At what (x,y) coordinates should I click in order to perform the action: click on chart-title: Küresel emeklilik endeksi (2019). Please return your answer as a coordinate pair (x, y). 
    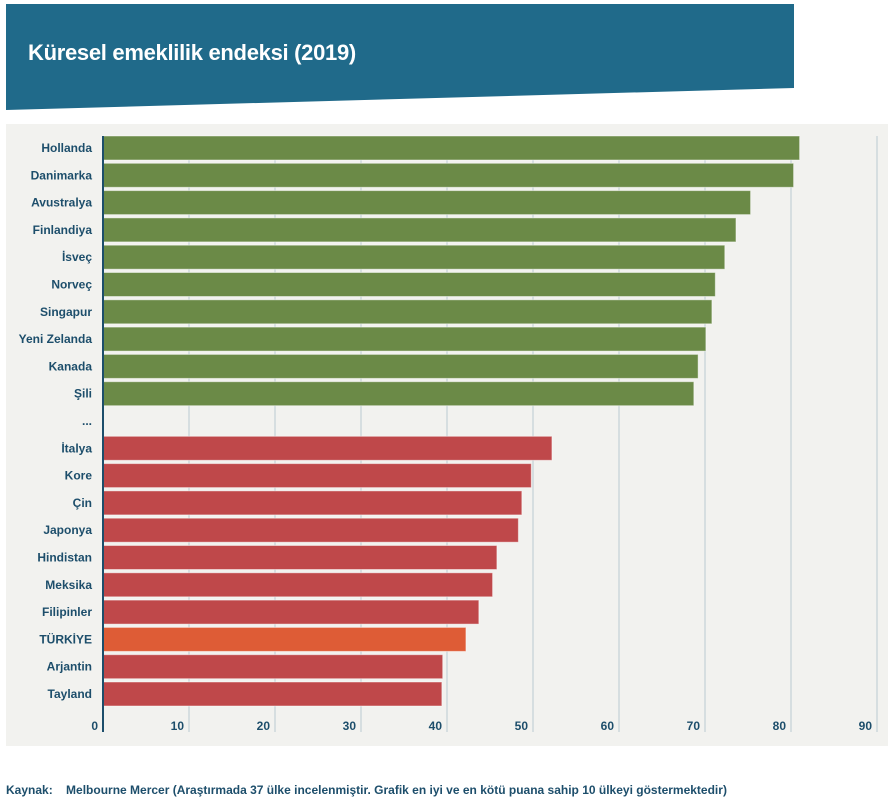
    Looking at the image, I should click on (192, 52).